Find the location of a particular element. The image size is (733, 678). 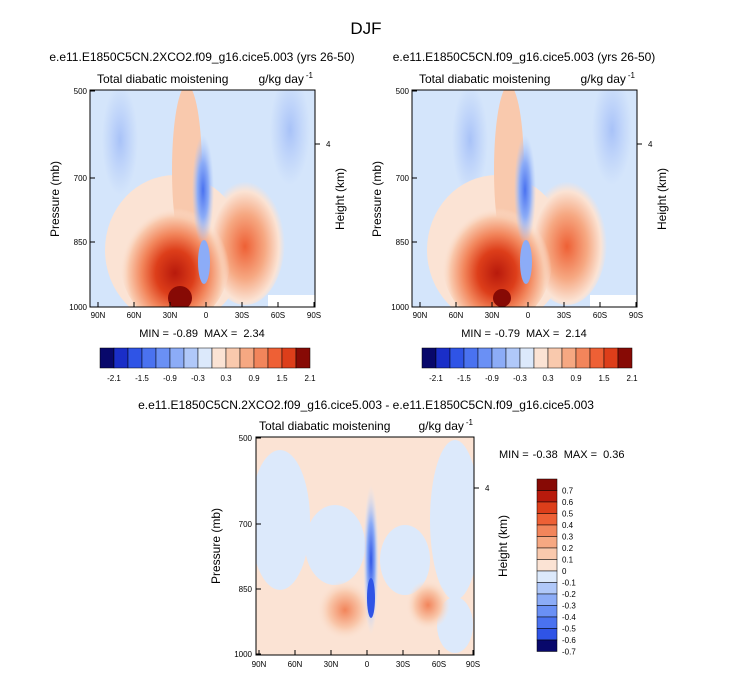

colorbar-label: -0.3 is located at coordinates (569, 606).